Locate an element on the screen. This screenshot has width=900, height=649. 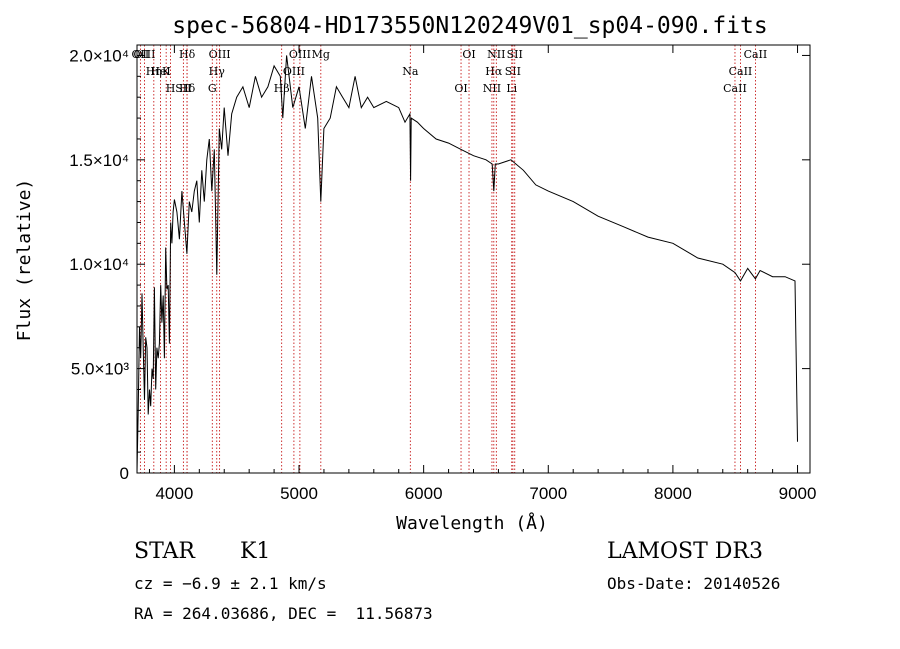
y-tick-label: 1.5×10⁴ is located at coordinates (99, 160).